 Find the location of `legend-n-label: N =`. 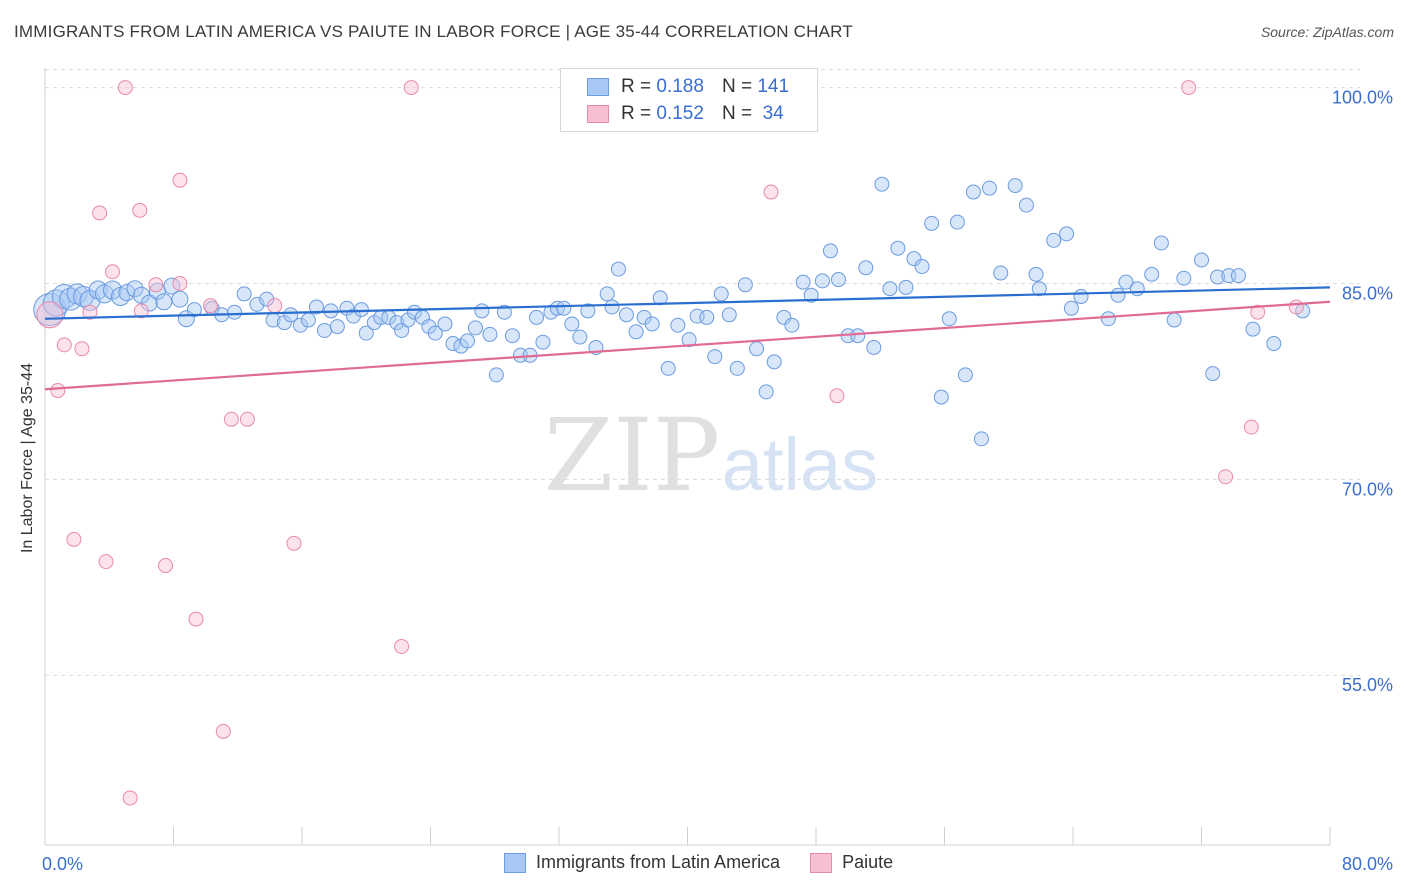

legend-n-label: N = is located at coordinates (737, 113).